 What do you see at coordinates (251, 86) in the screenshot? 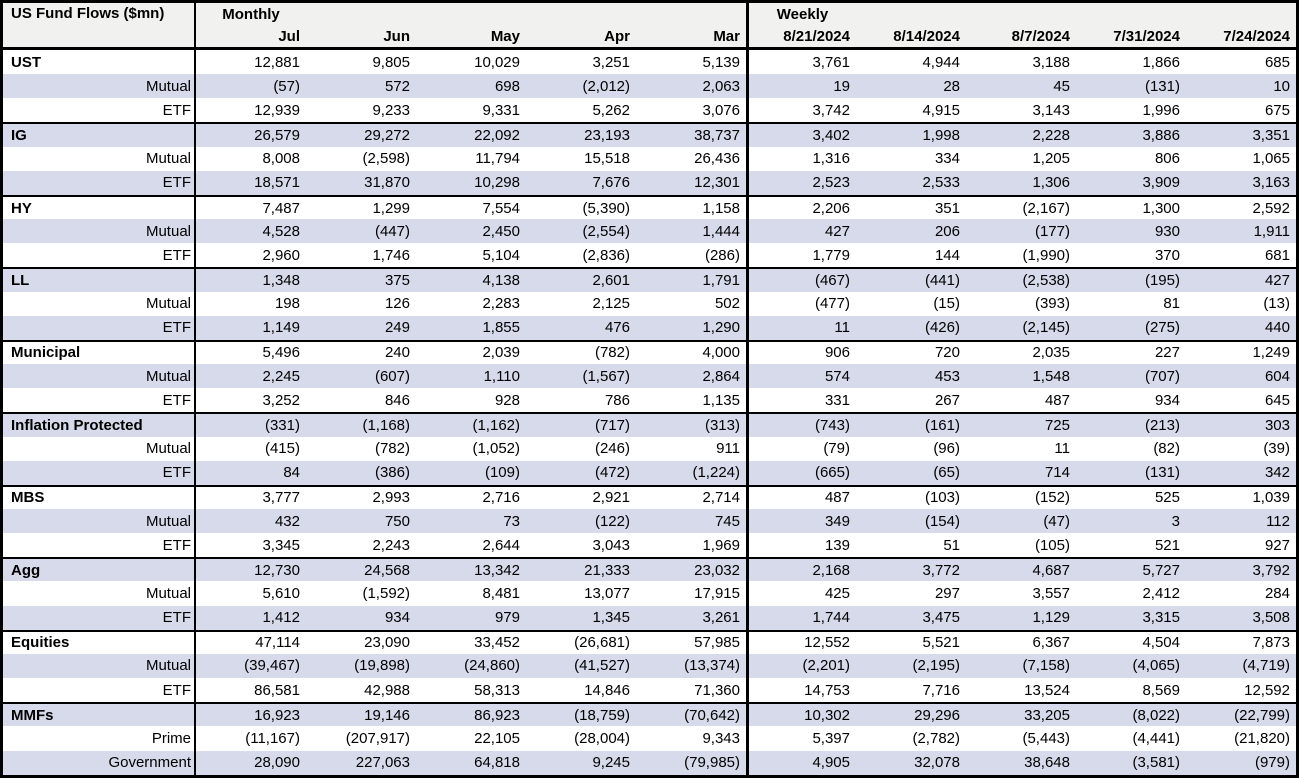
I see `cell-ust-mutual-jul: (57)` at bounding box center [251, 86].